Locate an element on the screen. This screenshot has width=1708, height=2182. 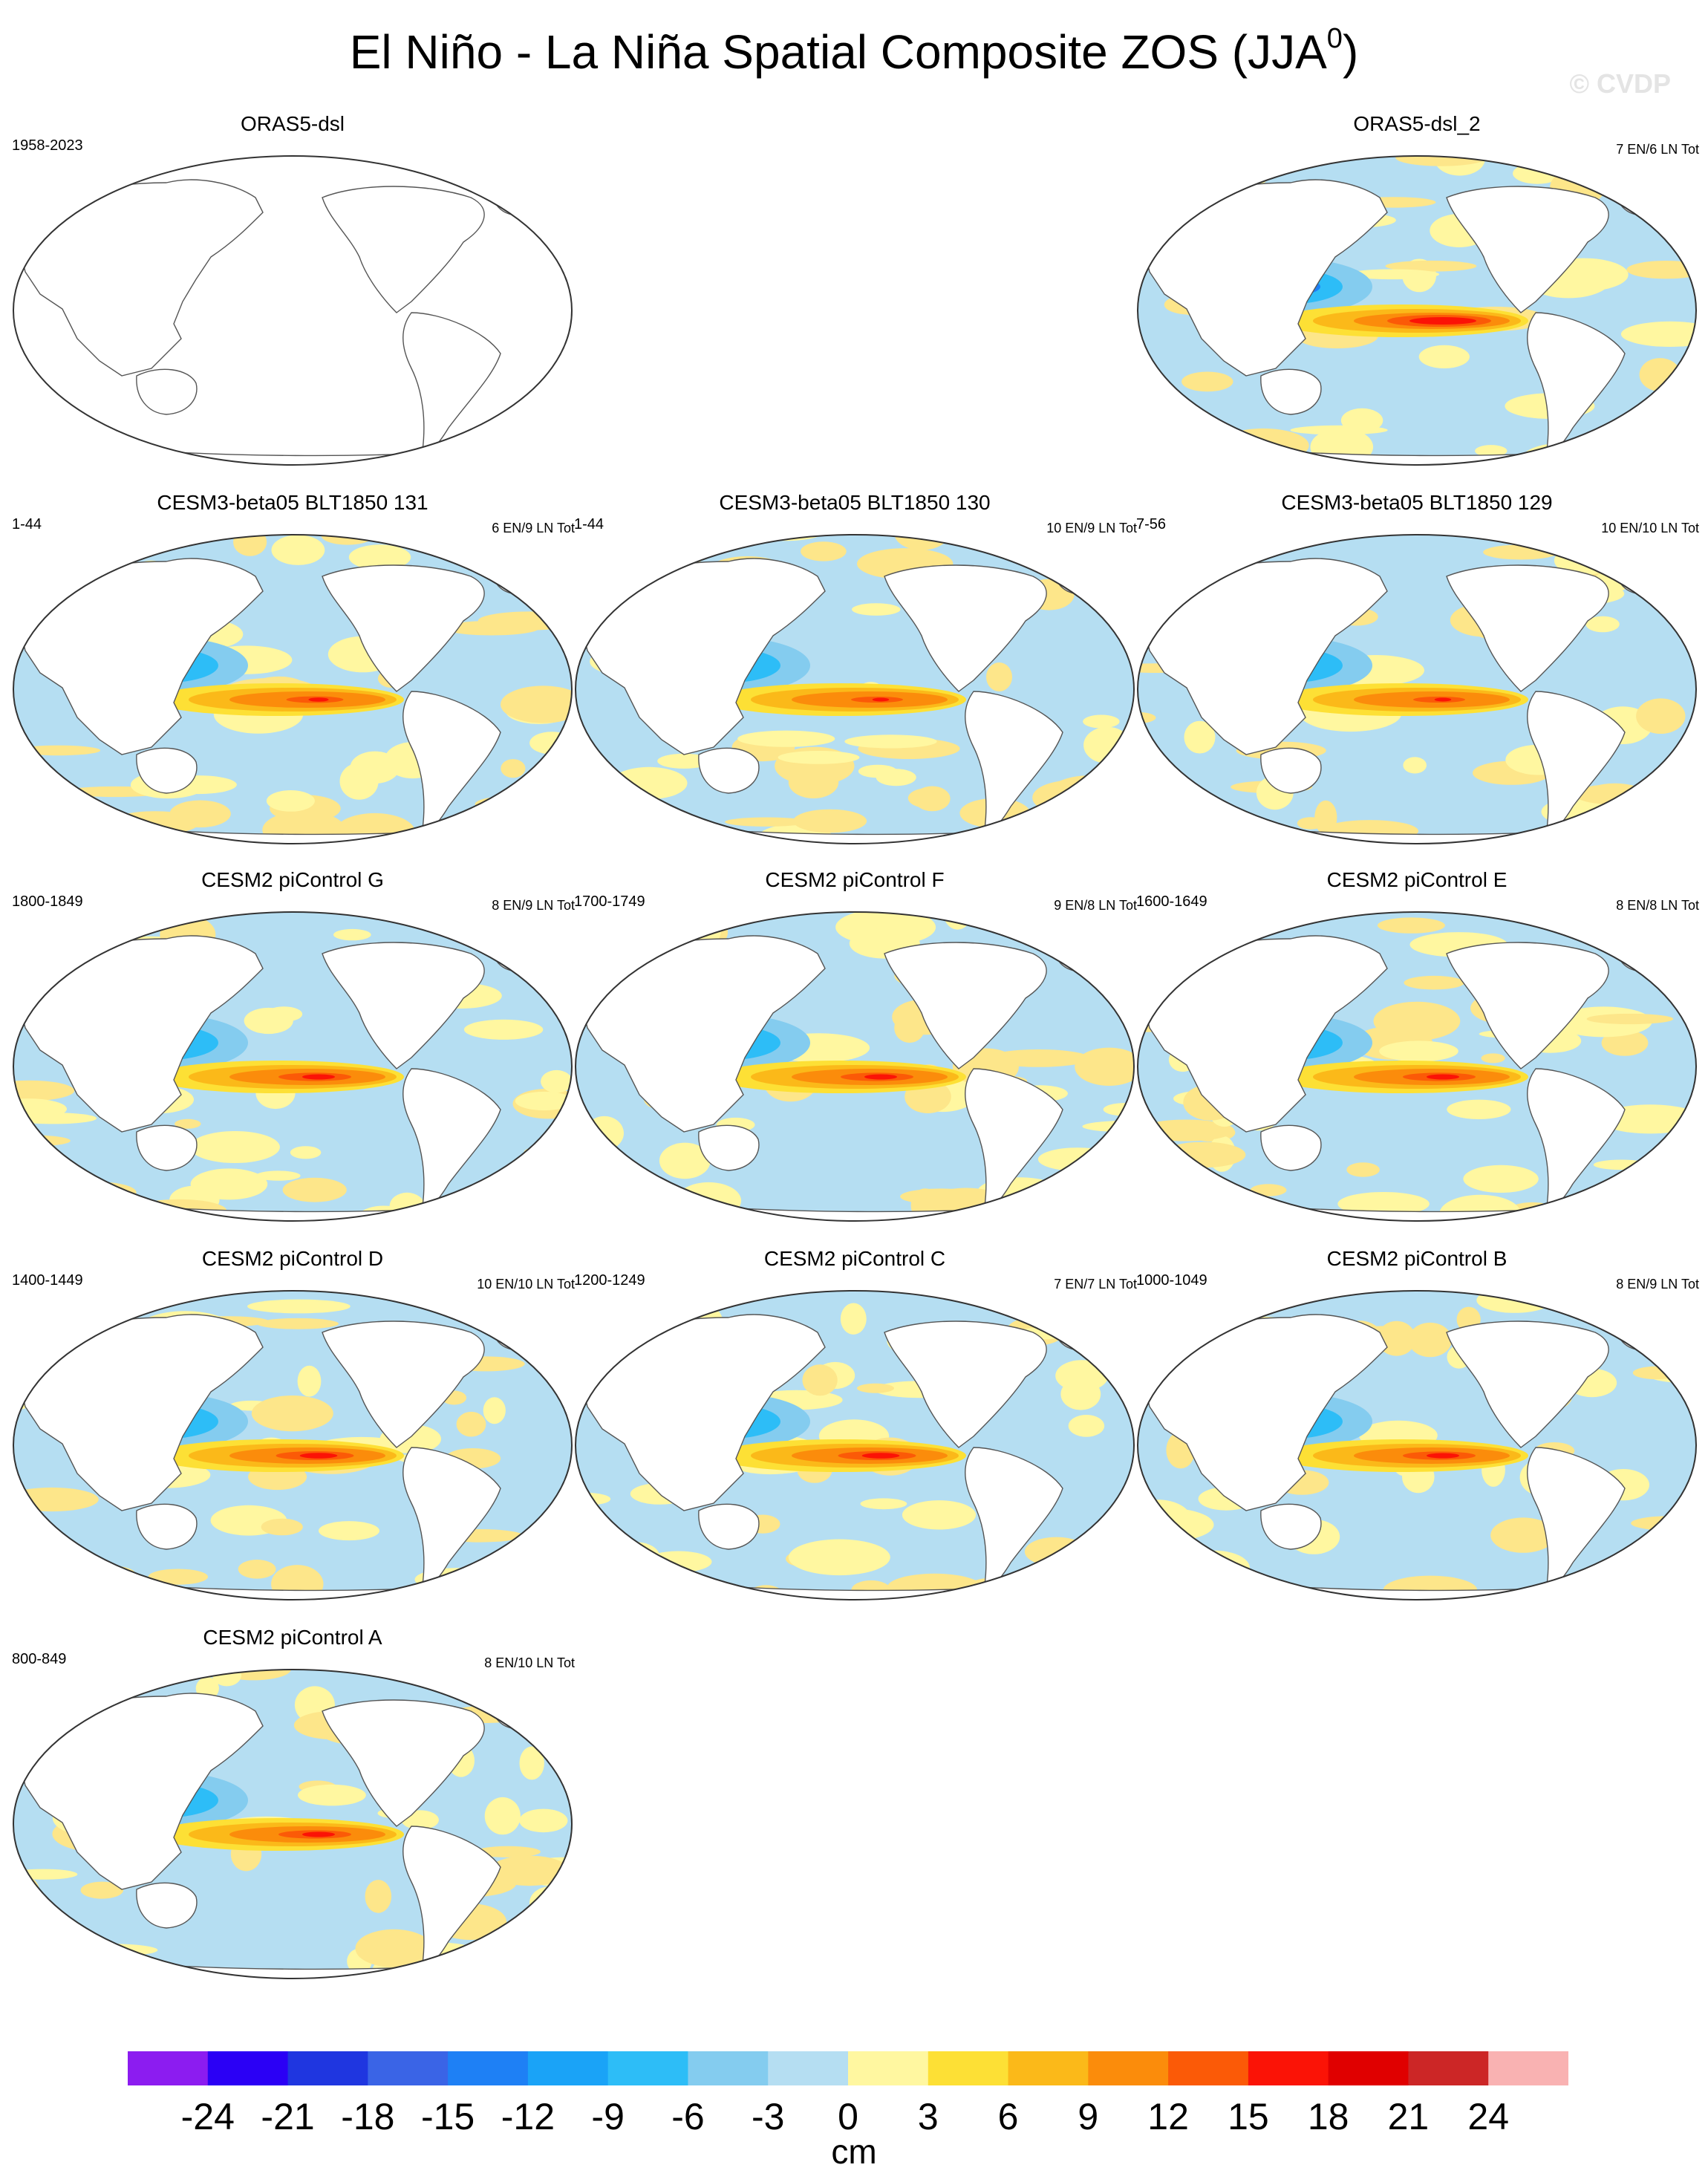
panel-event-count: 8 EN/10 LN Tot is located at coordinates (529, 1662).